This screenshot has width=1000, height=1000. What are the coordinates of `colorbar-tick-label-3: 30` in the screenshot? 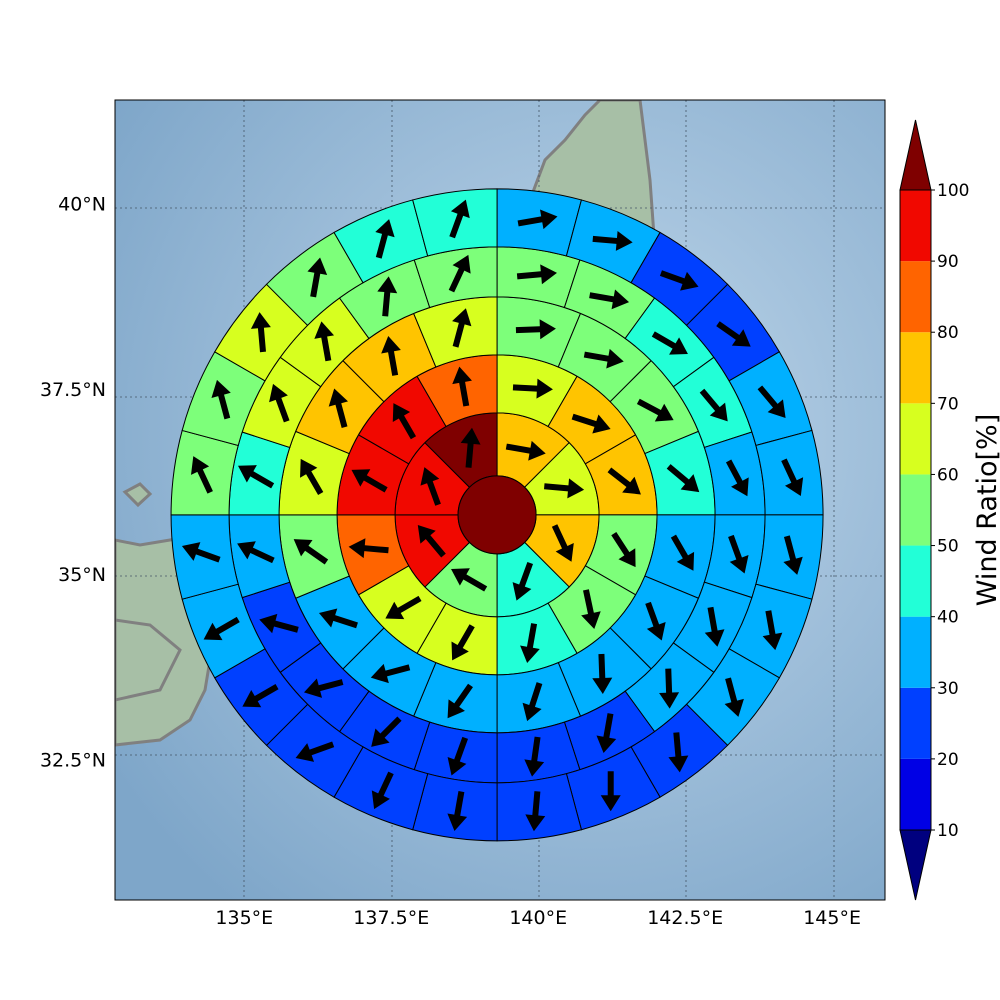 It's located at (948, 689).